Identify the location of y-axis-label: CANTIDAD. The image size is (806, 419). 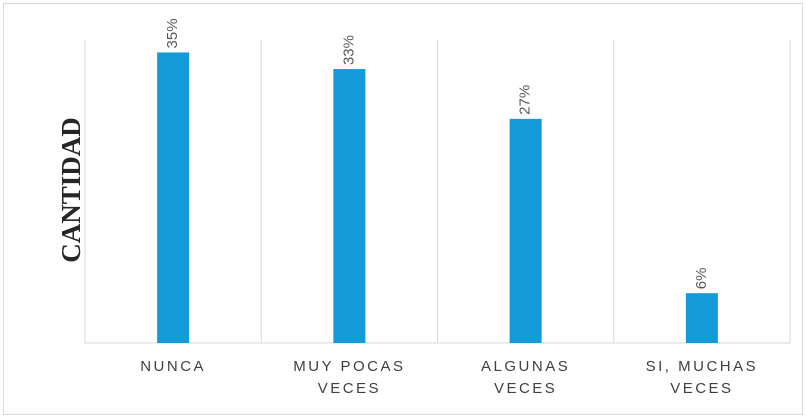
(71, 190).